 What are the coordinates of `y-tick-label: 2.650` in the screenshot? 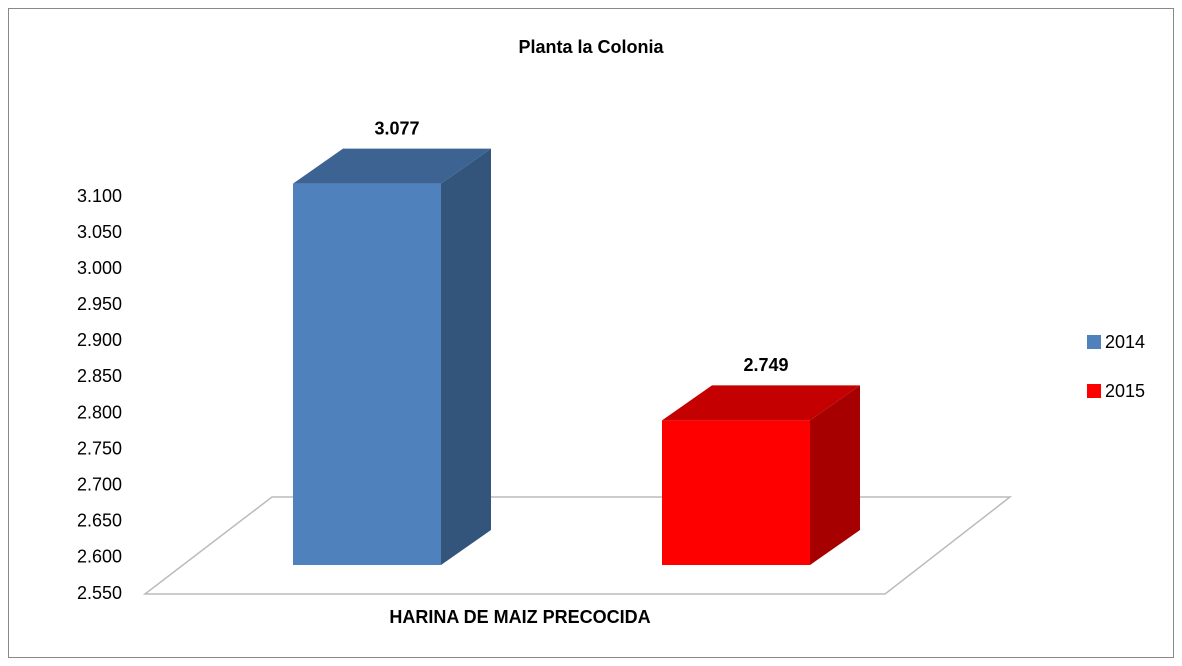 It's located at (99, 521).